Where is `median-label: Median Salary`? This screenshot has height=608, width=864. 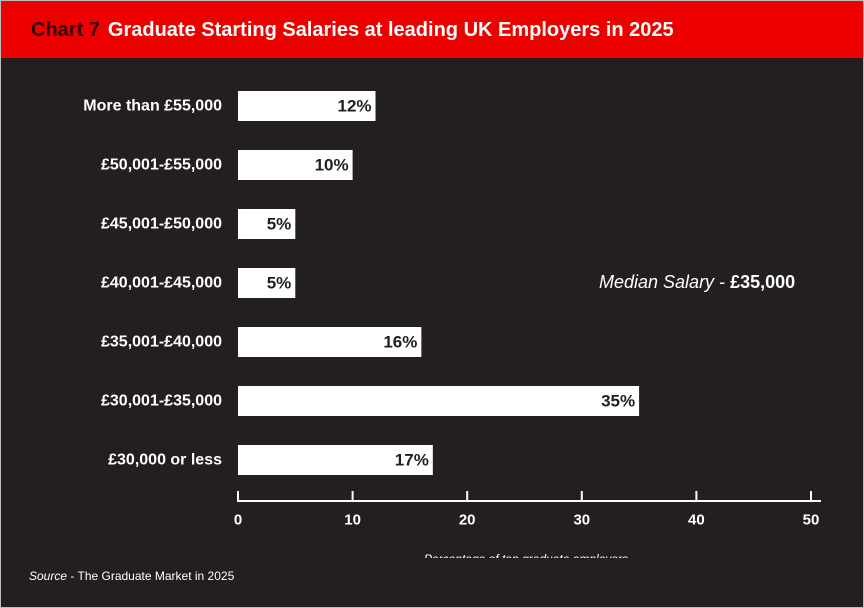 median-label: Median Salary is located at coordinates (657, 282).